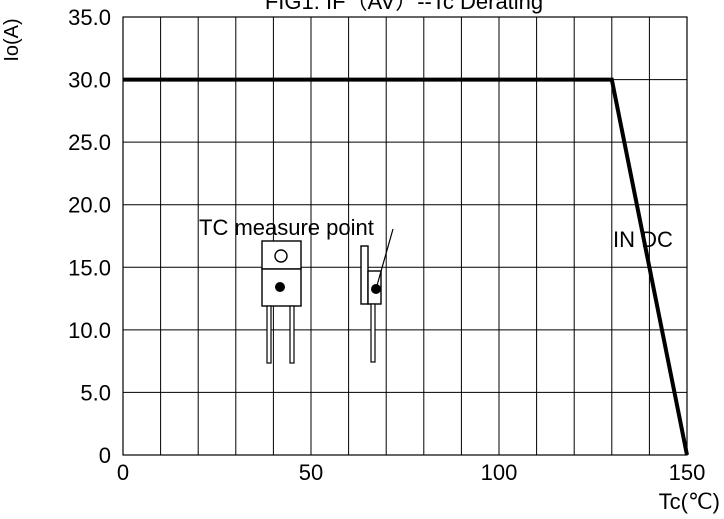 The height and width of the screenshot is (519, 724). Describe the element at coordinates (281, 256) in the screenshot. I see `package-hole` at that location.